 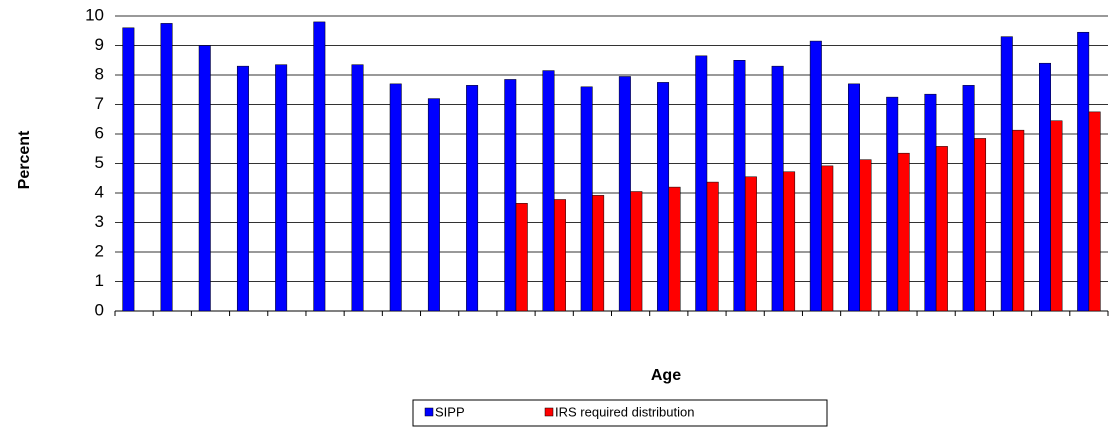 I want to click on y-tick-label: 8, so click(x=99, y=73).